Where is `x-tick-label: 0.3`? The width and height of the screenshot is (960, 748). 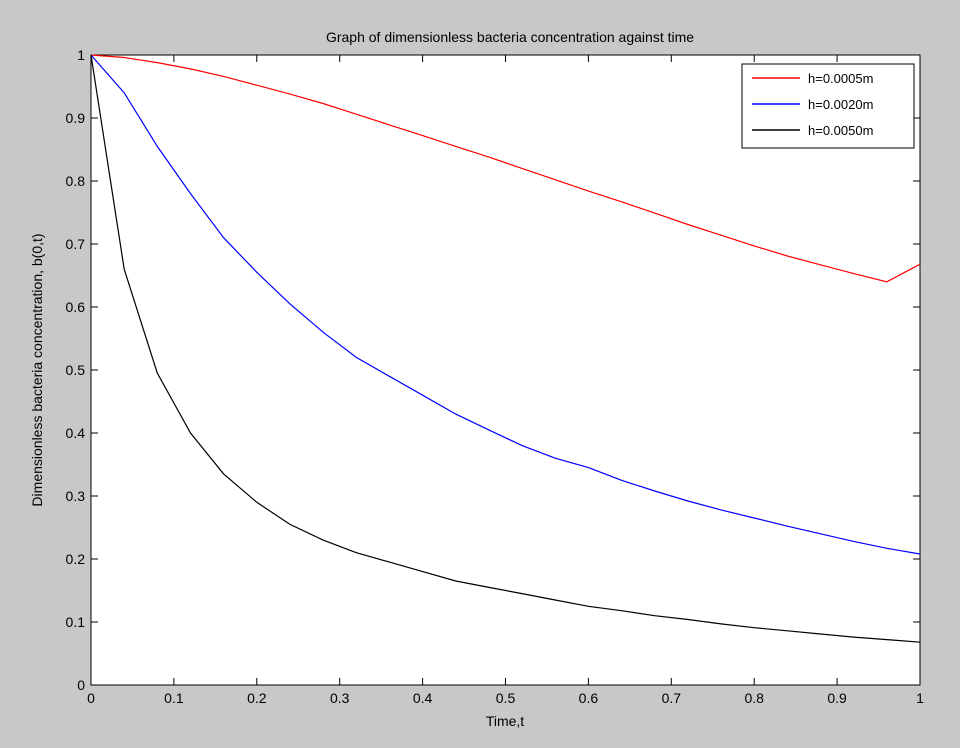 x-tick-label: 0.3 is located at coordinates (340, 698).